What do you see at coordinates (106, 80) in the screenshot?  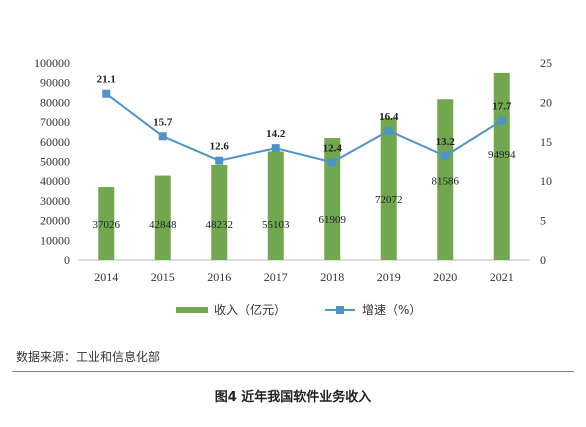 I see `growth-value-label: 21.1` at bounding box center [106, 80].